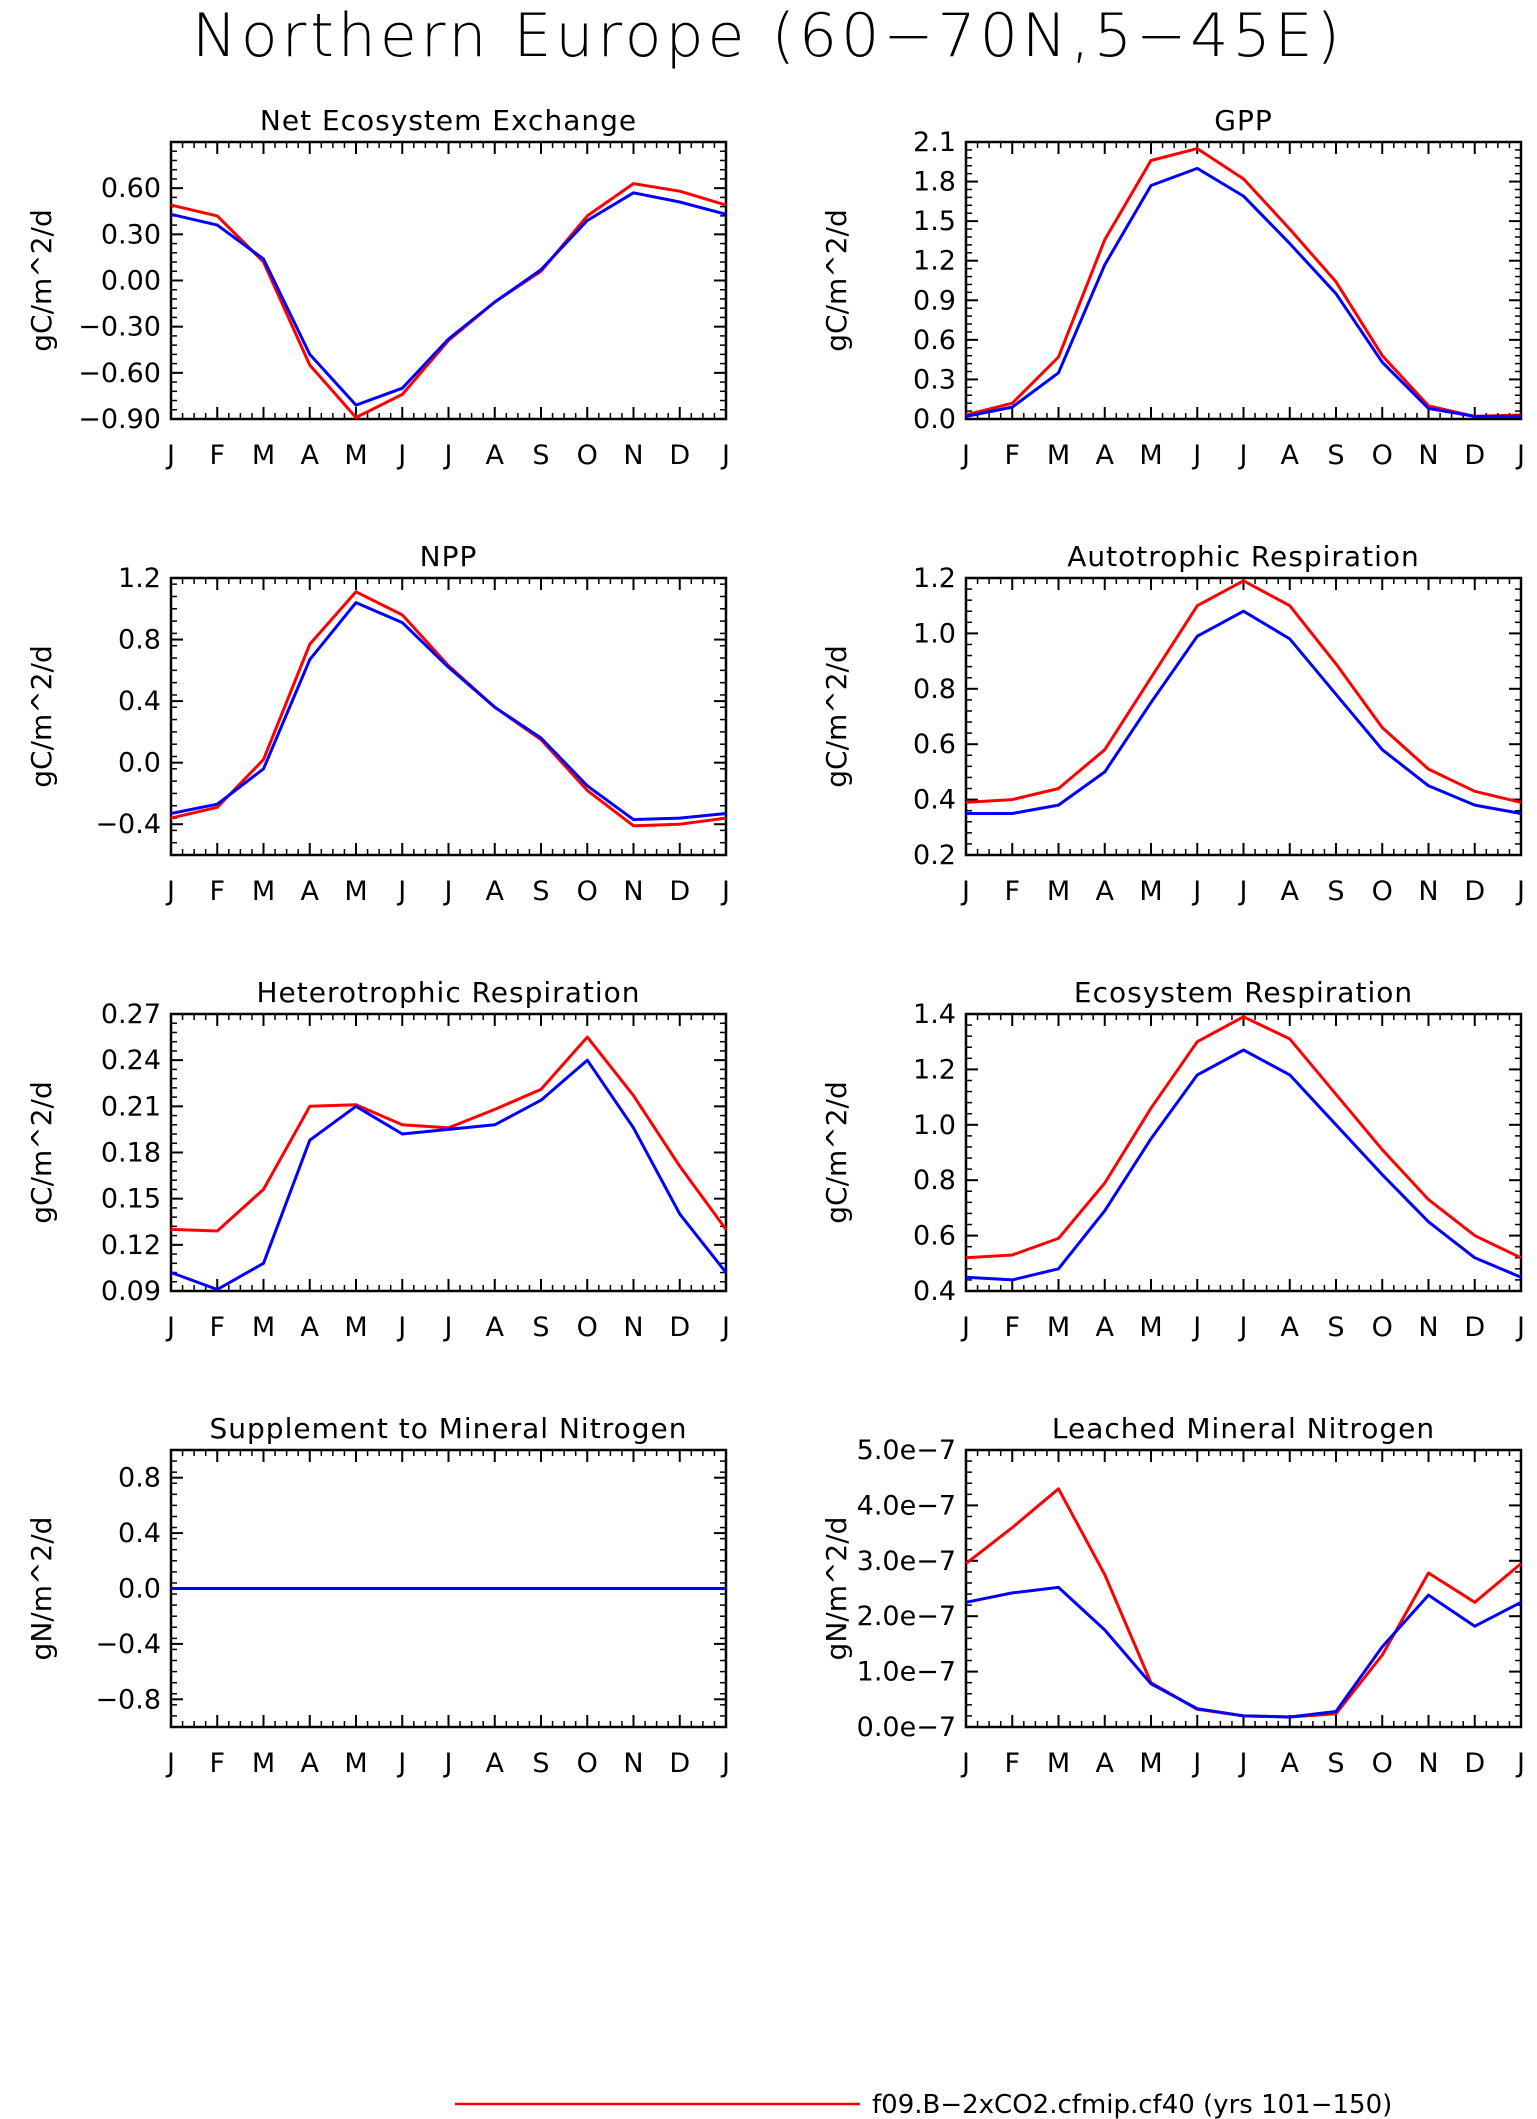 The image size is (1537, 2119). Describe the element at coordinates (934, 221) in the screenshot. I see `y-tick-label: 1.5` at that location.